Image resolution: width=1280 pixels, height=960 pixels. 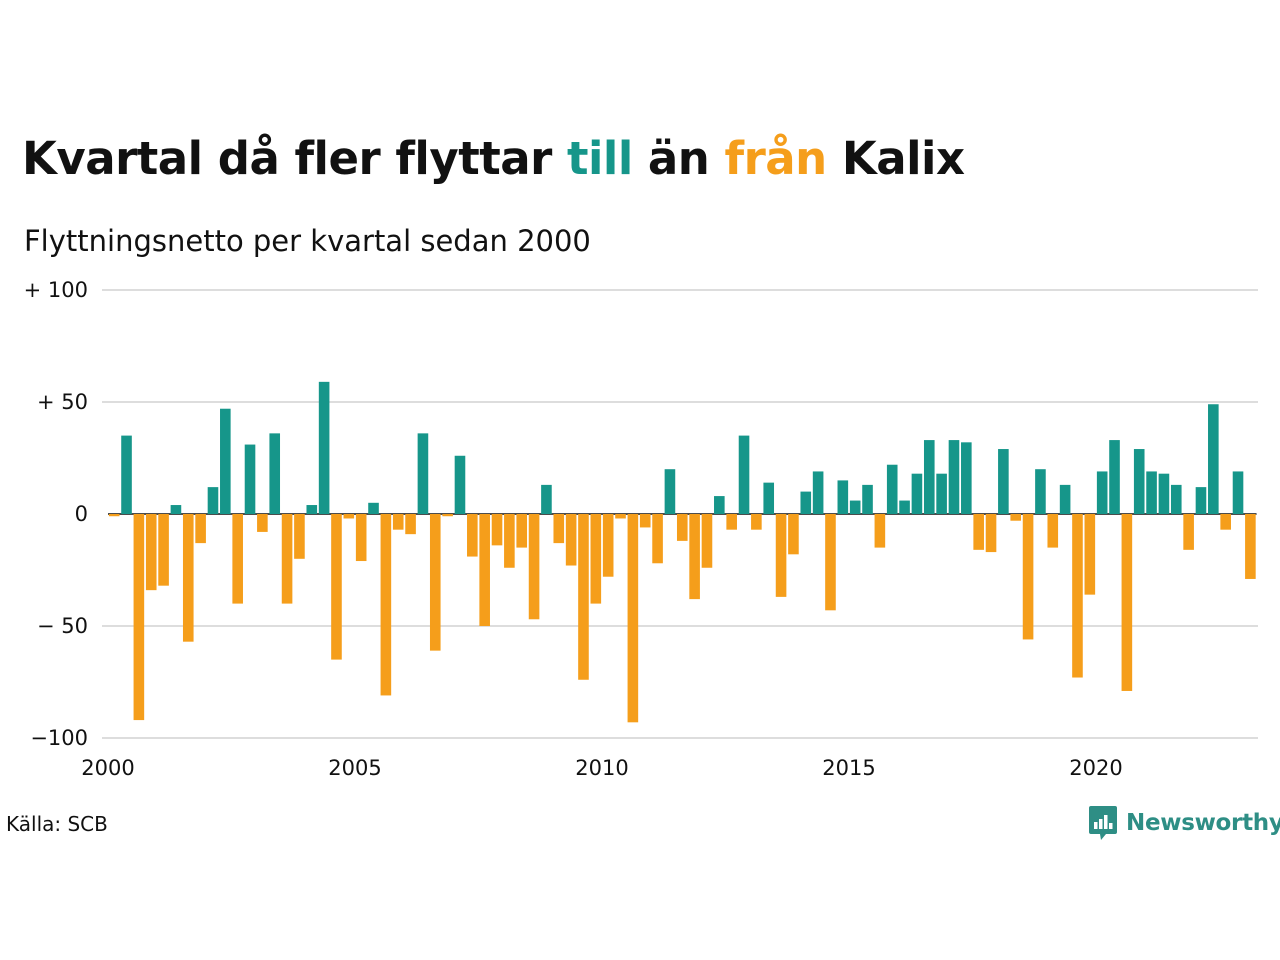 I want to click on chart-subtitle: Flyttningsnetto per kvartal sedan 2000, so click(x=307, y=241).